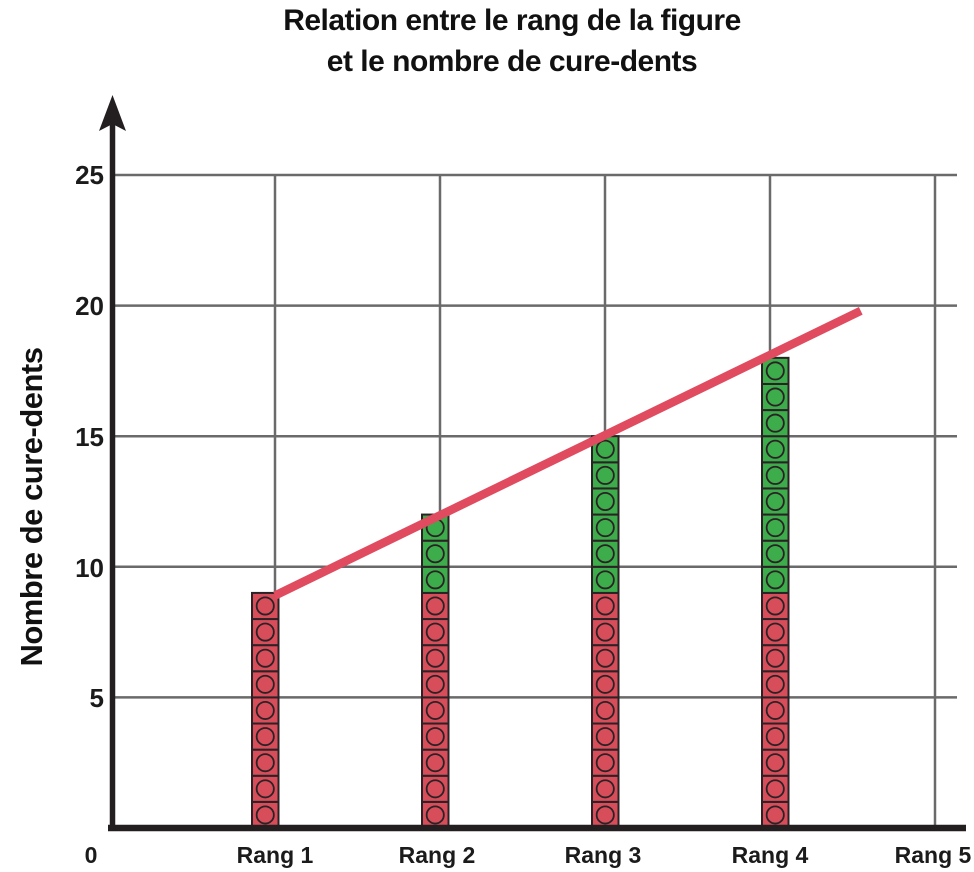 Image resolution: width=974 pixels, height=872 pixels. What do you see at coordinates (89, 568) in the screenshot?
I see `y-tick-10: 10` at bounding box center [89, 568].